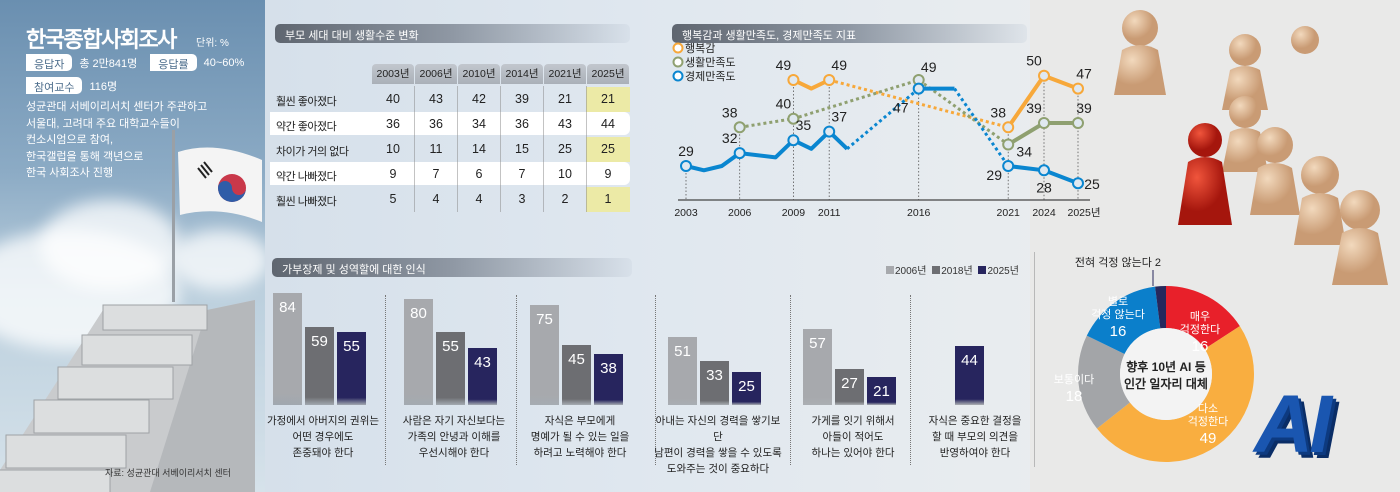 The height and width of the screenshot is (492, 1400). I want to click on slice-value: 18, so click(1074, 396).